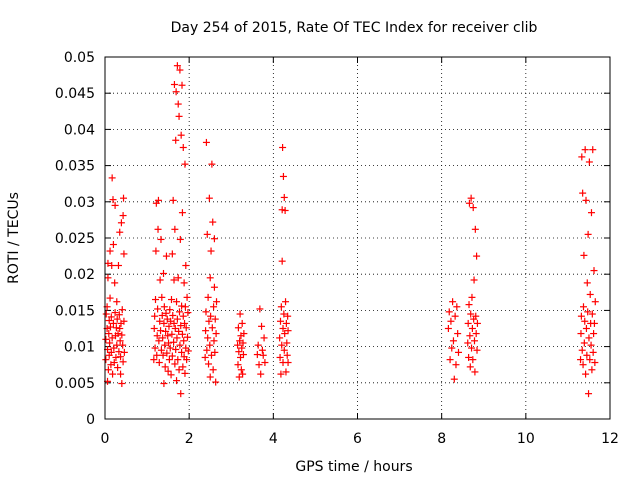  Describe the element at coordinates (79, 58) in the screenshot. I see `y-tick-label: 0.05` at that location.